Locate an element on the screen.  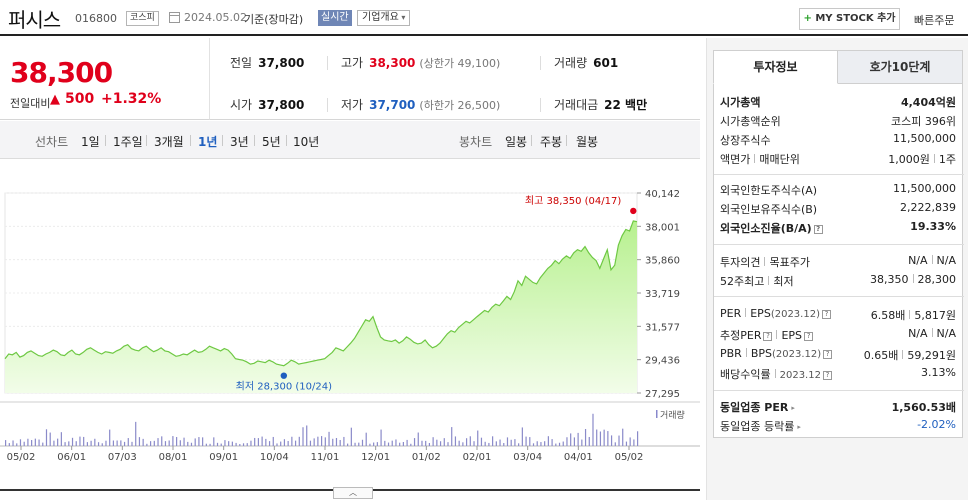
x-tick-label: 10/04 is located at coordinates (274, 457).